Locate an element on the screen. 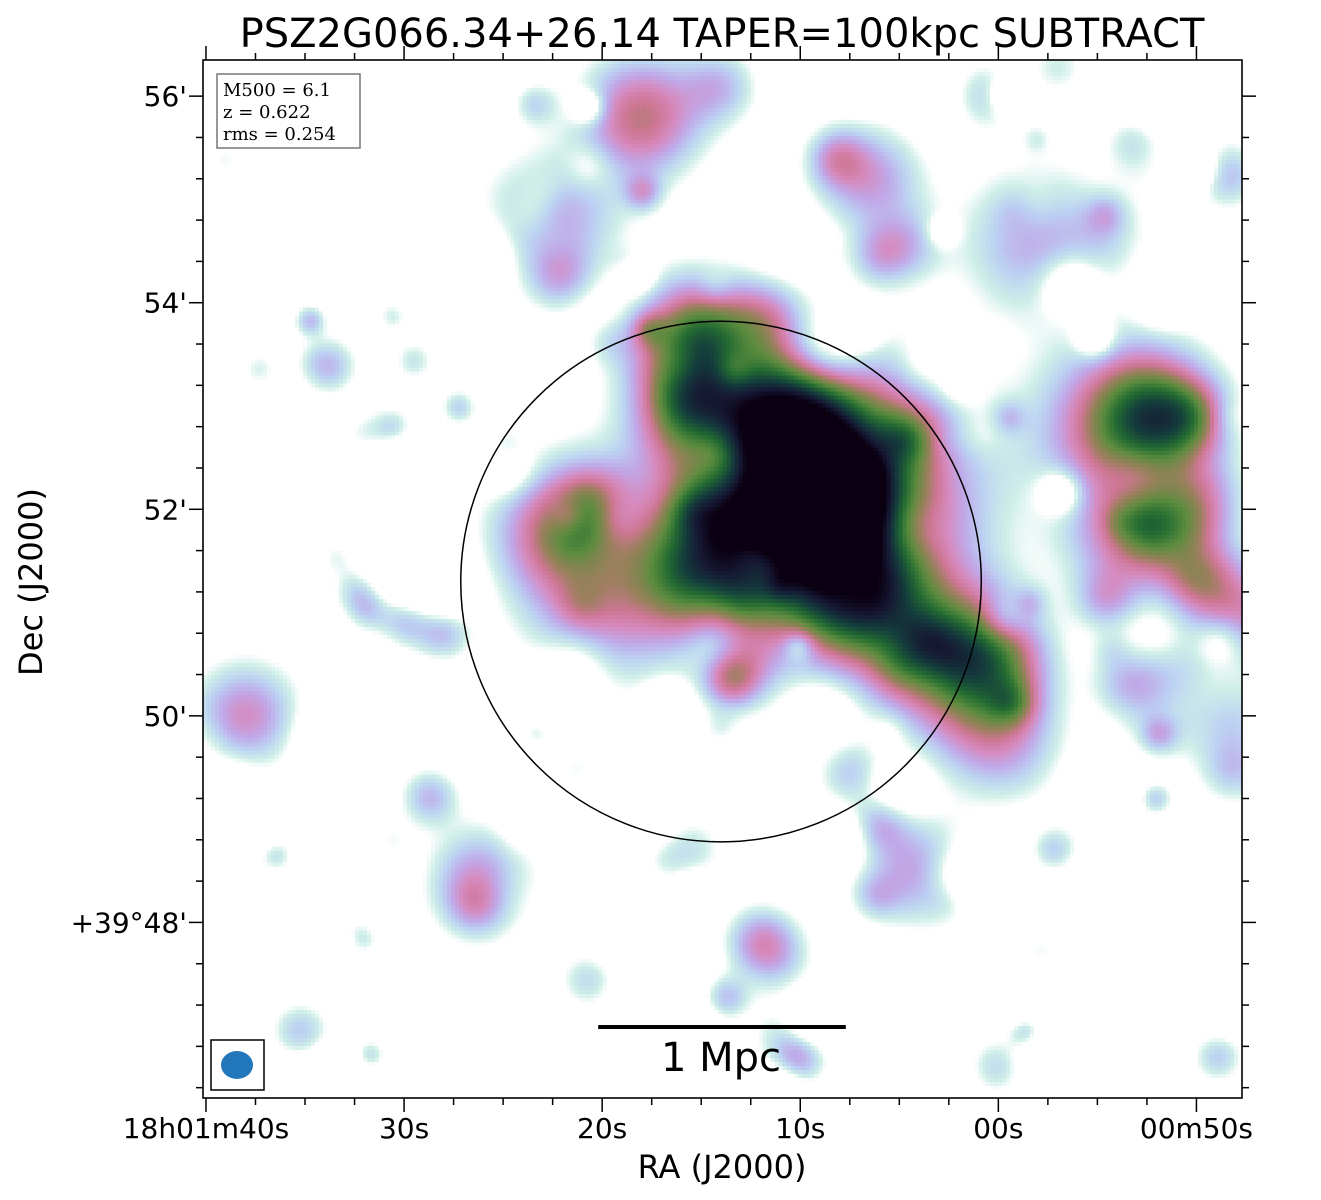 The height and width of the screenshot is (1200, 1321). x-tick-label: 00m50s is located at coordinates (1196, 1128).